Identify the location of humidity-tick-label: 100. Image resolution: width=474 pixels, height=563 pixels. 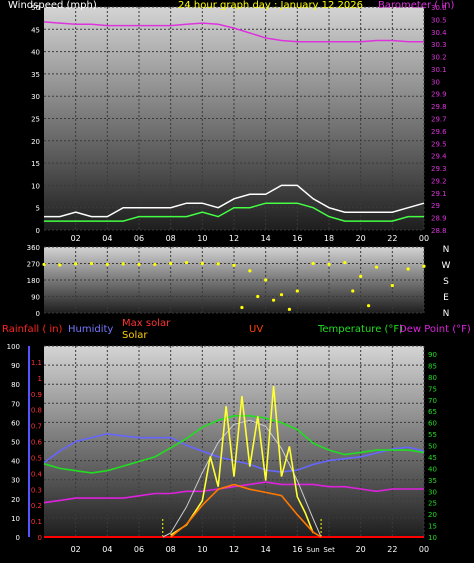
(13, 347).